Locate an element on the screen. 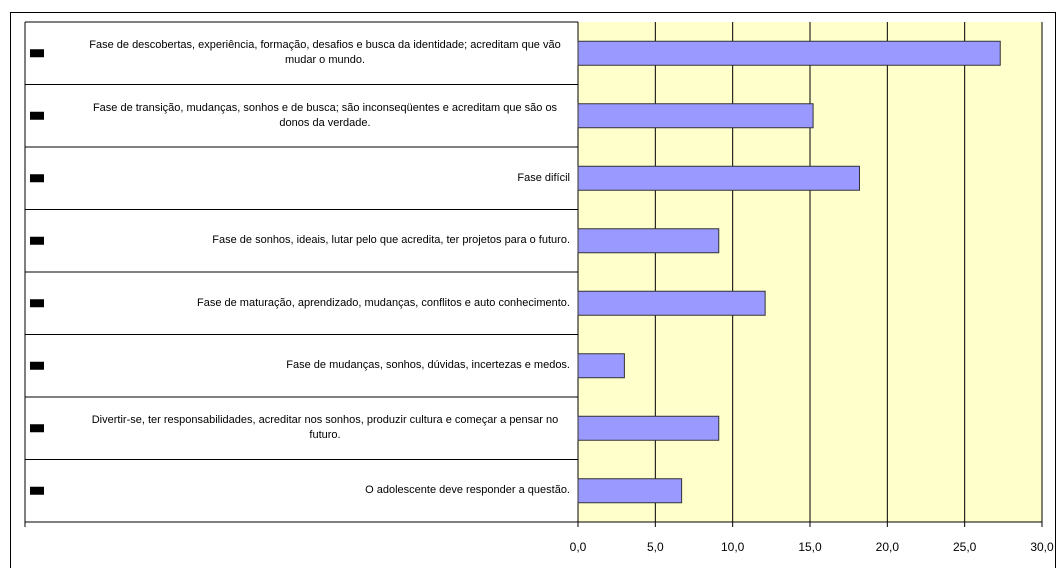 The image size is (1058, 568). x-tick-label: 0,0 is located at coordinates (578, 547).